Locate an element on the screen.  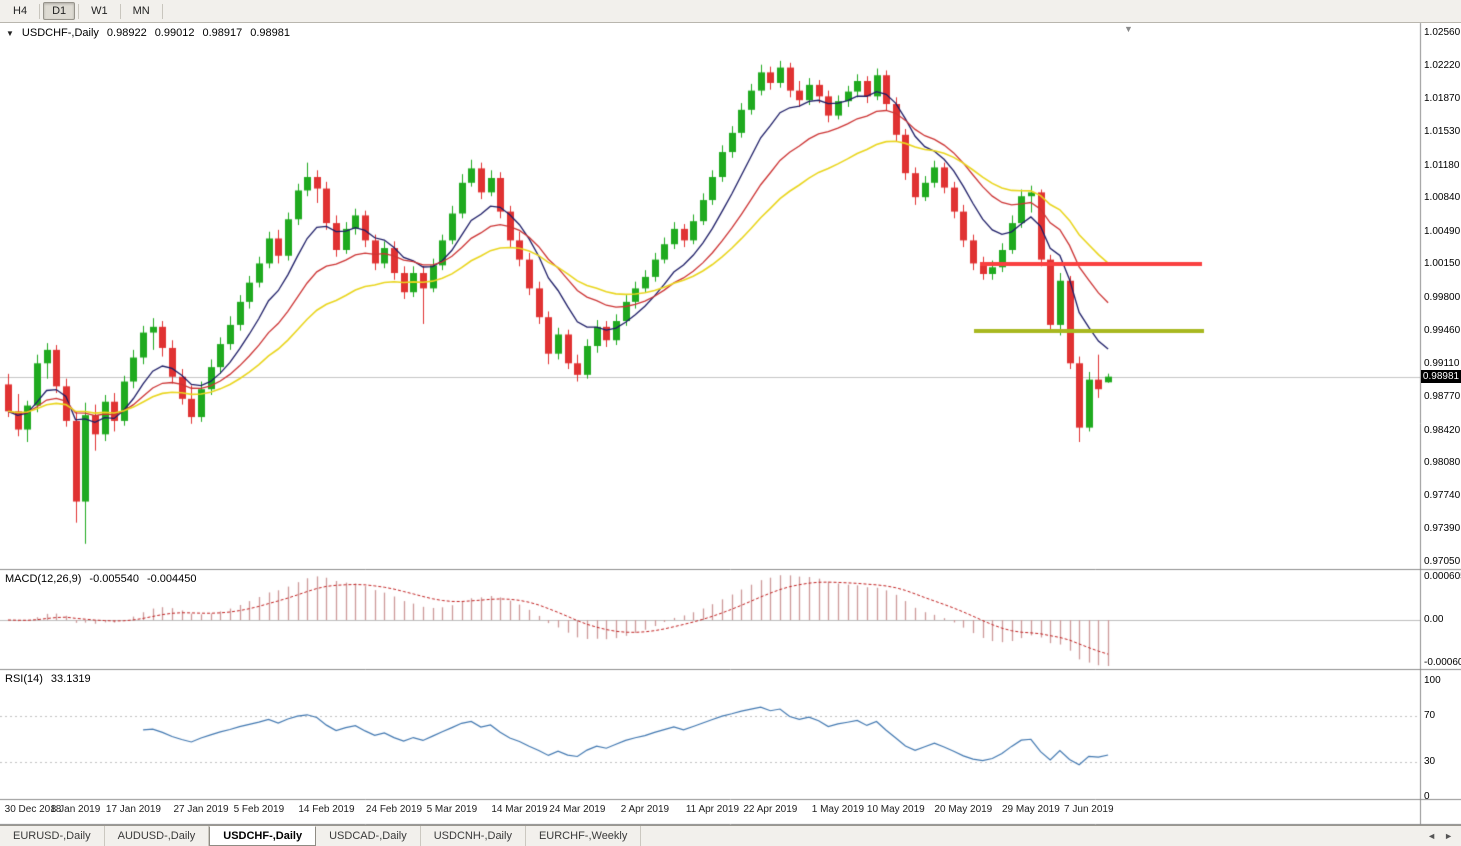
price-scale-label: 1.00150 is located at coordinates (1442, 264).